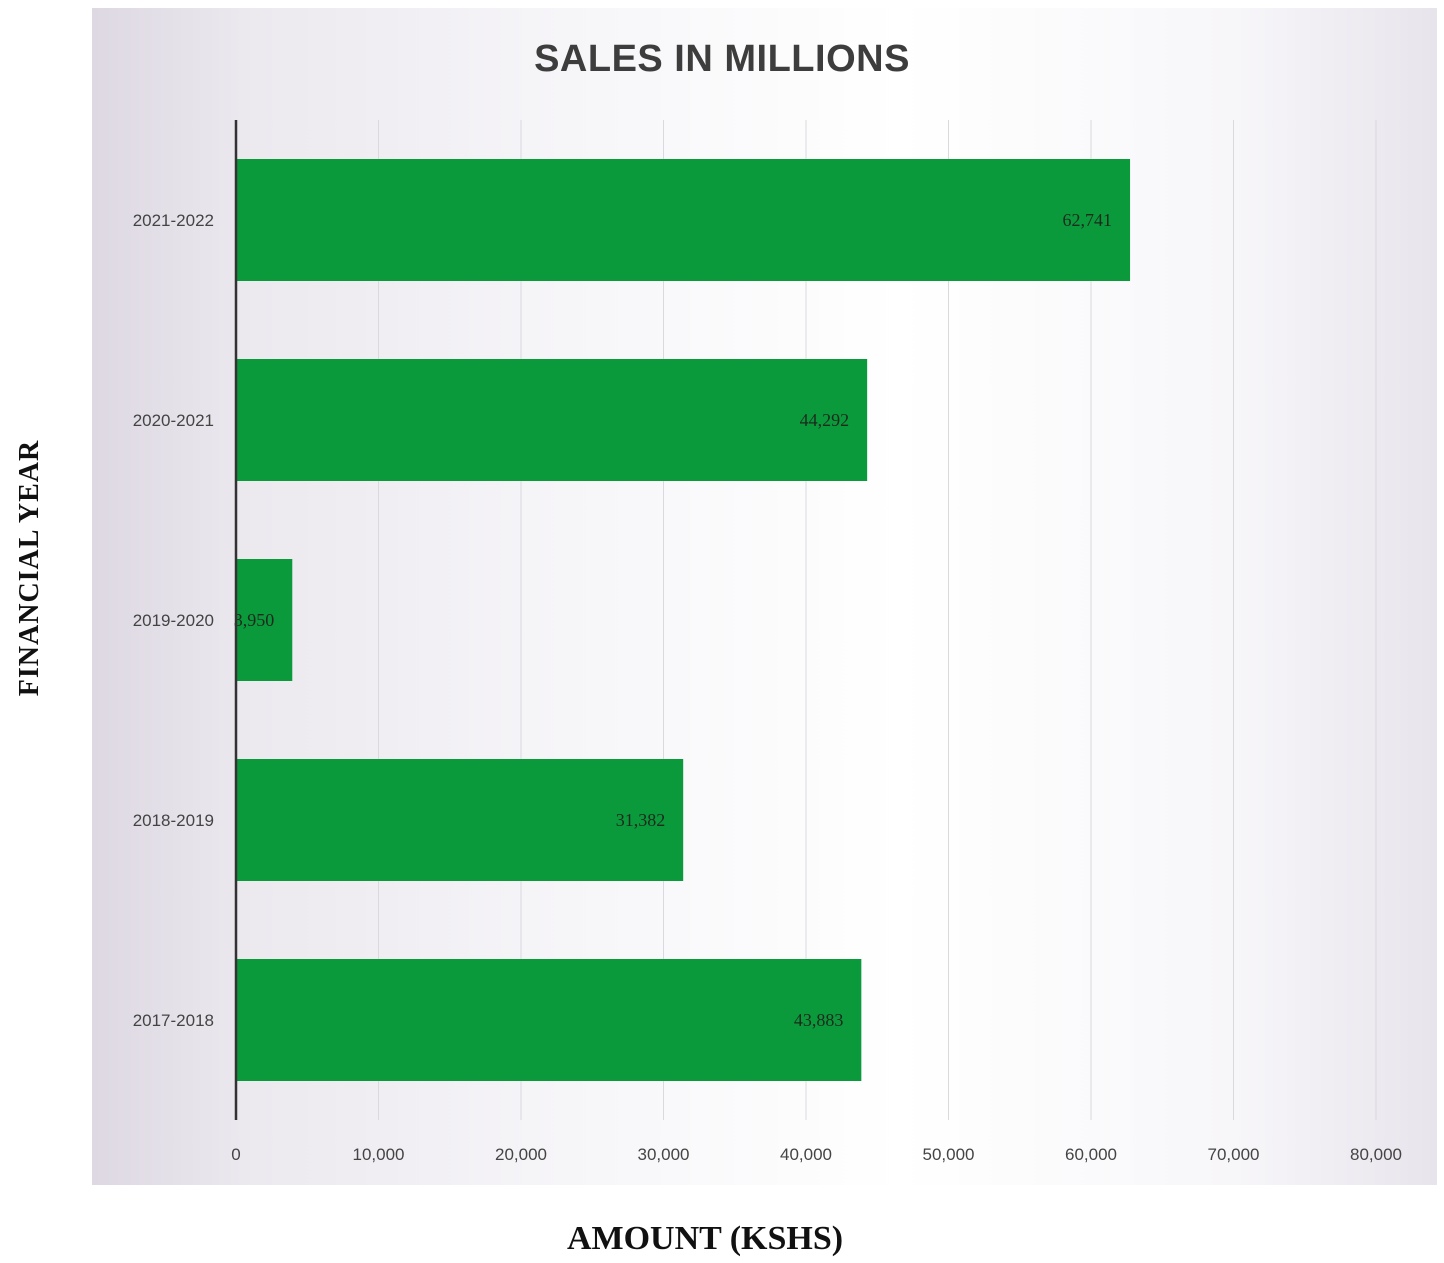  I want to click on x-tick-label: 20,000, so click(521, 1154).